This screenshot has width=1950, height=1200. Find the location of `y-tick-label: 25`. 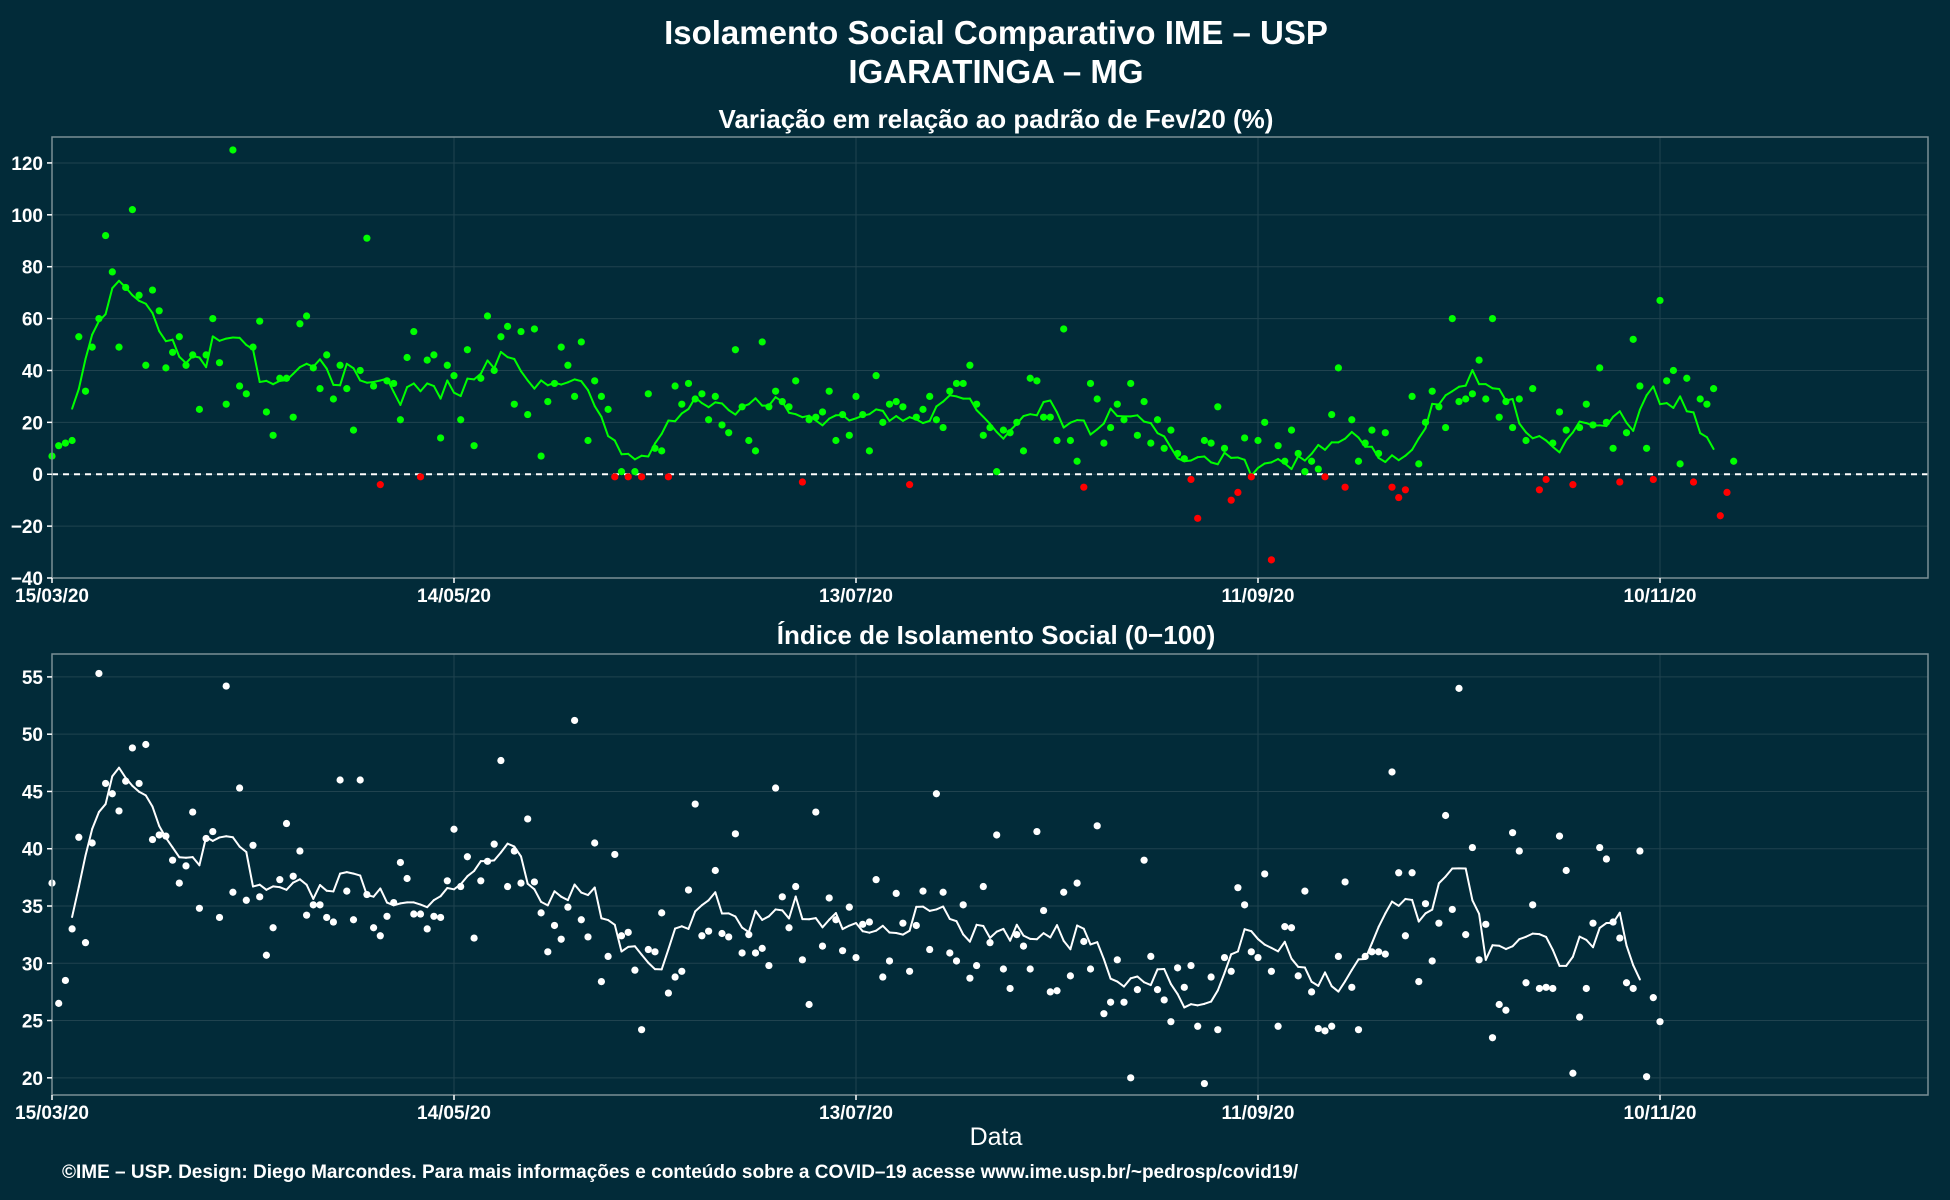

y-tick-label: 25 is located at coordinates (33, 1022).